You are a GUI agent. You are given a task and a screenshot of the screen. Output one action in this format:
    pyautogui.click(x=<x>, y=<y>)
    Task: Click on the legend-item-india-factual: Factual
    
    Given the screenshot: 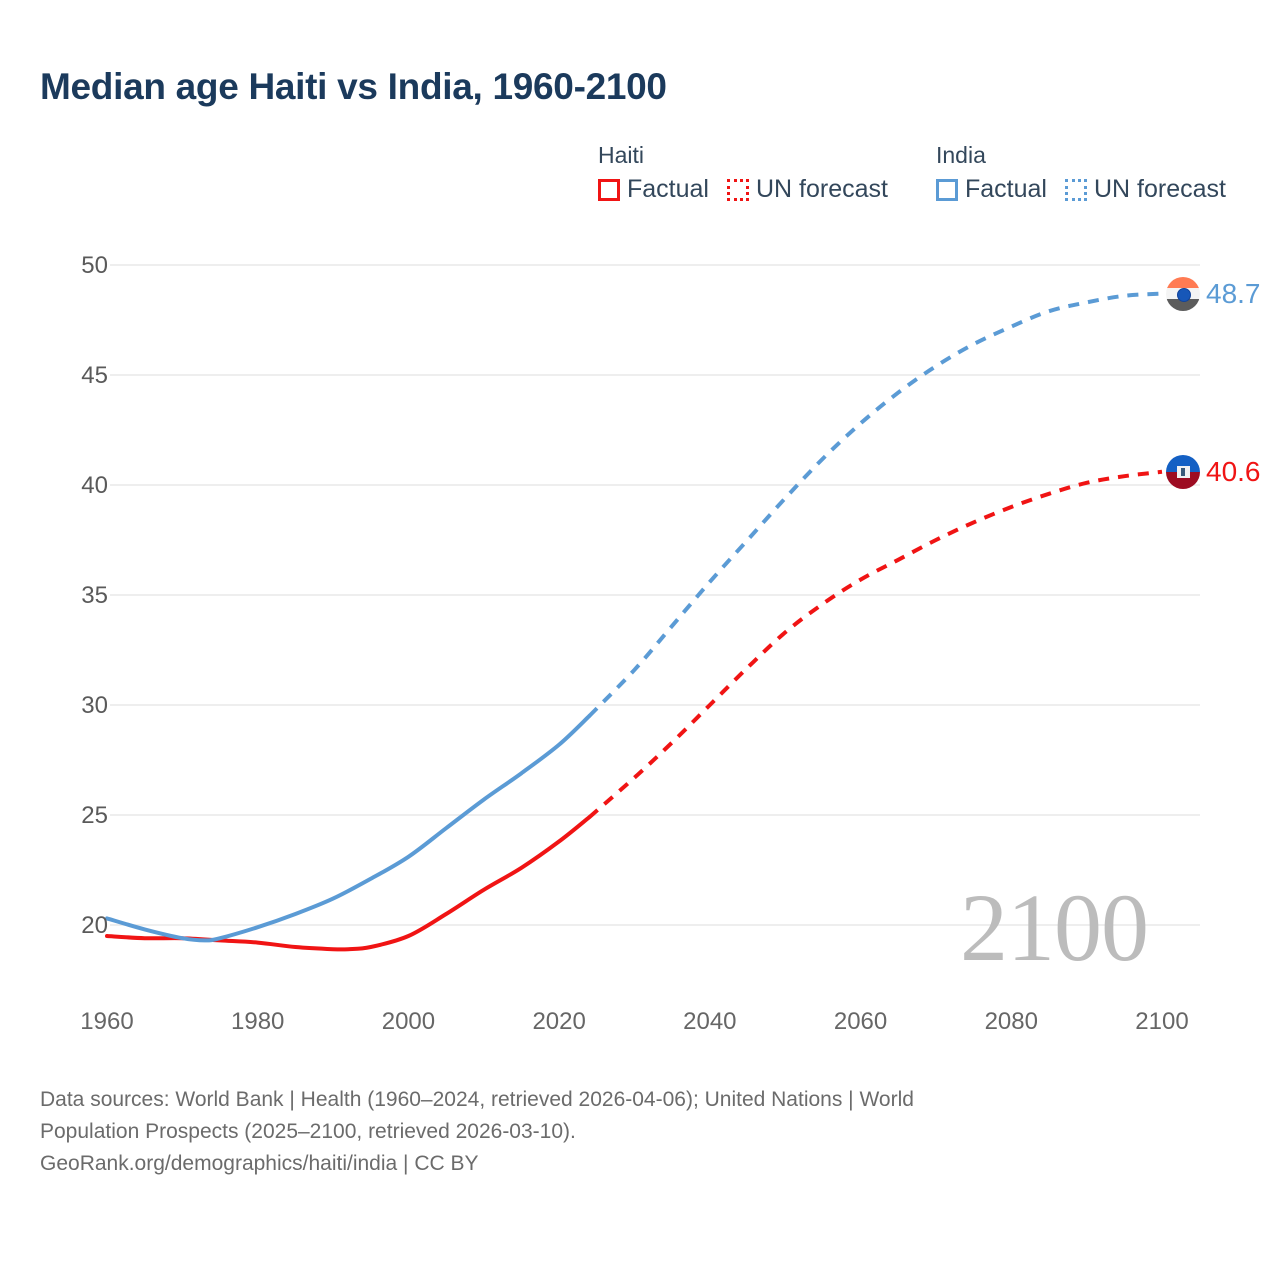 What is the action you would take?
    pyautogui.click(x=991, y=189)
    